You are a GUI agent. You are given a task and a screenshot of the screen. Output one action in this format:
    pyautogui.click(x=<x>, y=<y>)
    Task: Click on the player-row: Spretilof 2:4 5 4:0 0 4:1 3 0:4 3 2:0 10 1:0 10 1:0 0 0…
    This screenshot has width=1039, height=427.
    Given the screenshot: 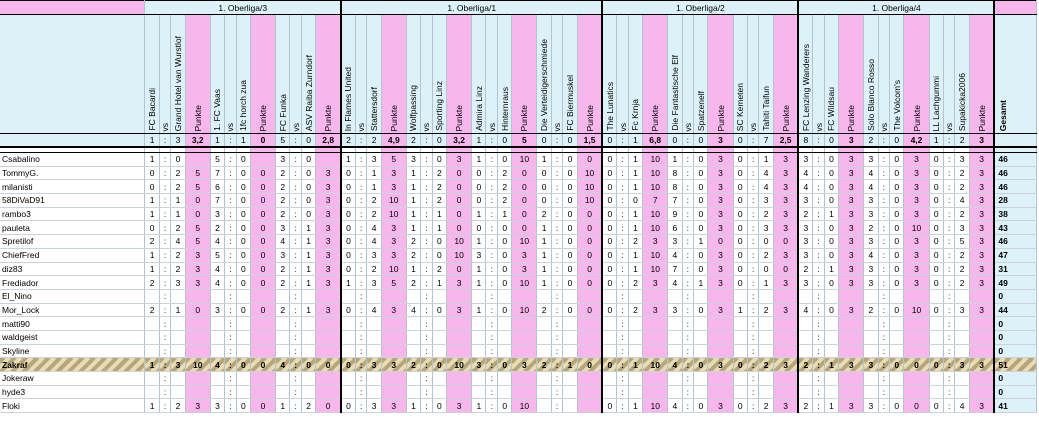 What is the action you would take?
    pyautogui.click(x=519, y=241)
    